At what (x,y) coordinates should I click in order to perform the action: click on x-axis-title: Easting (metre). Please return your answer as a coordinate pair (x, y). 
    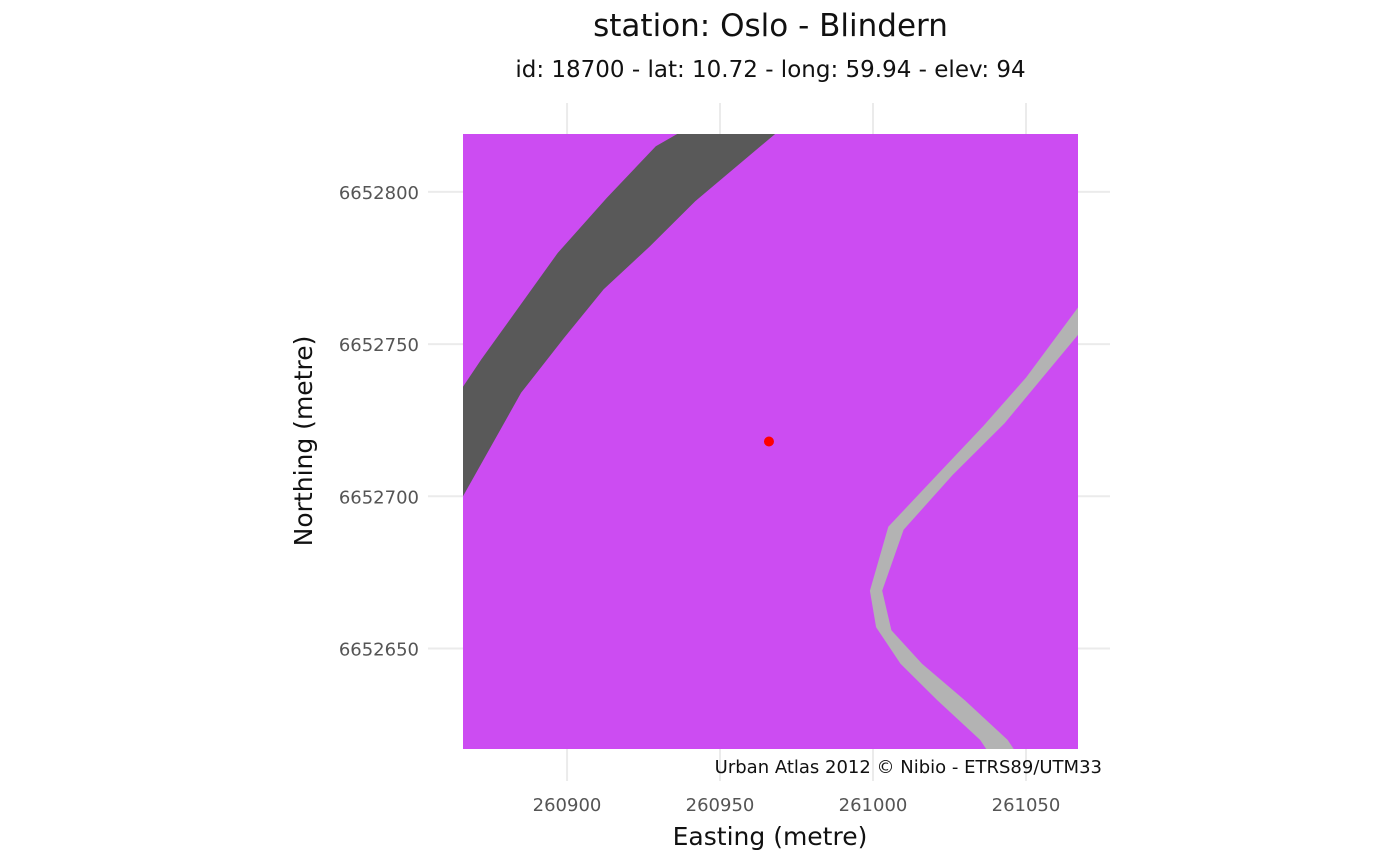
    Looking at the image, I should click on (770, 836).